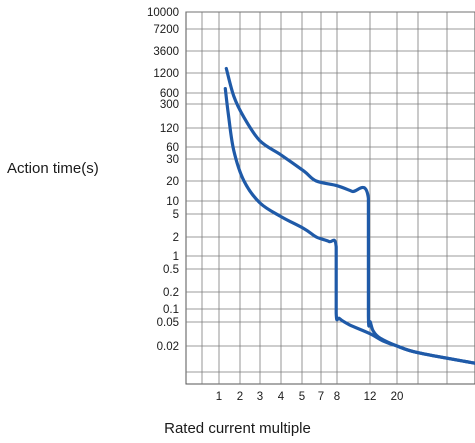 This screenshot has width=475, height=443. What do you see at coordinates (53, 168) in the screenshot?
I see `y-axis-label: Action time(s)` at bounding box center [53, 168].